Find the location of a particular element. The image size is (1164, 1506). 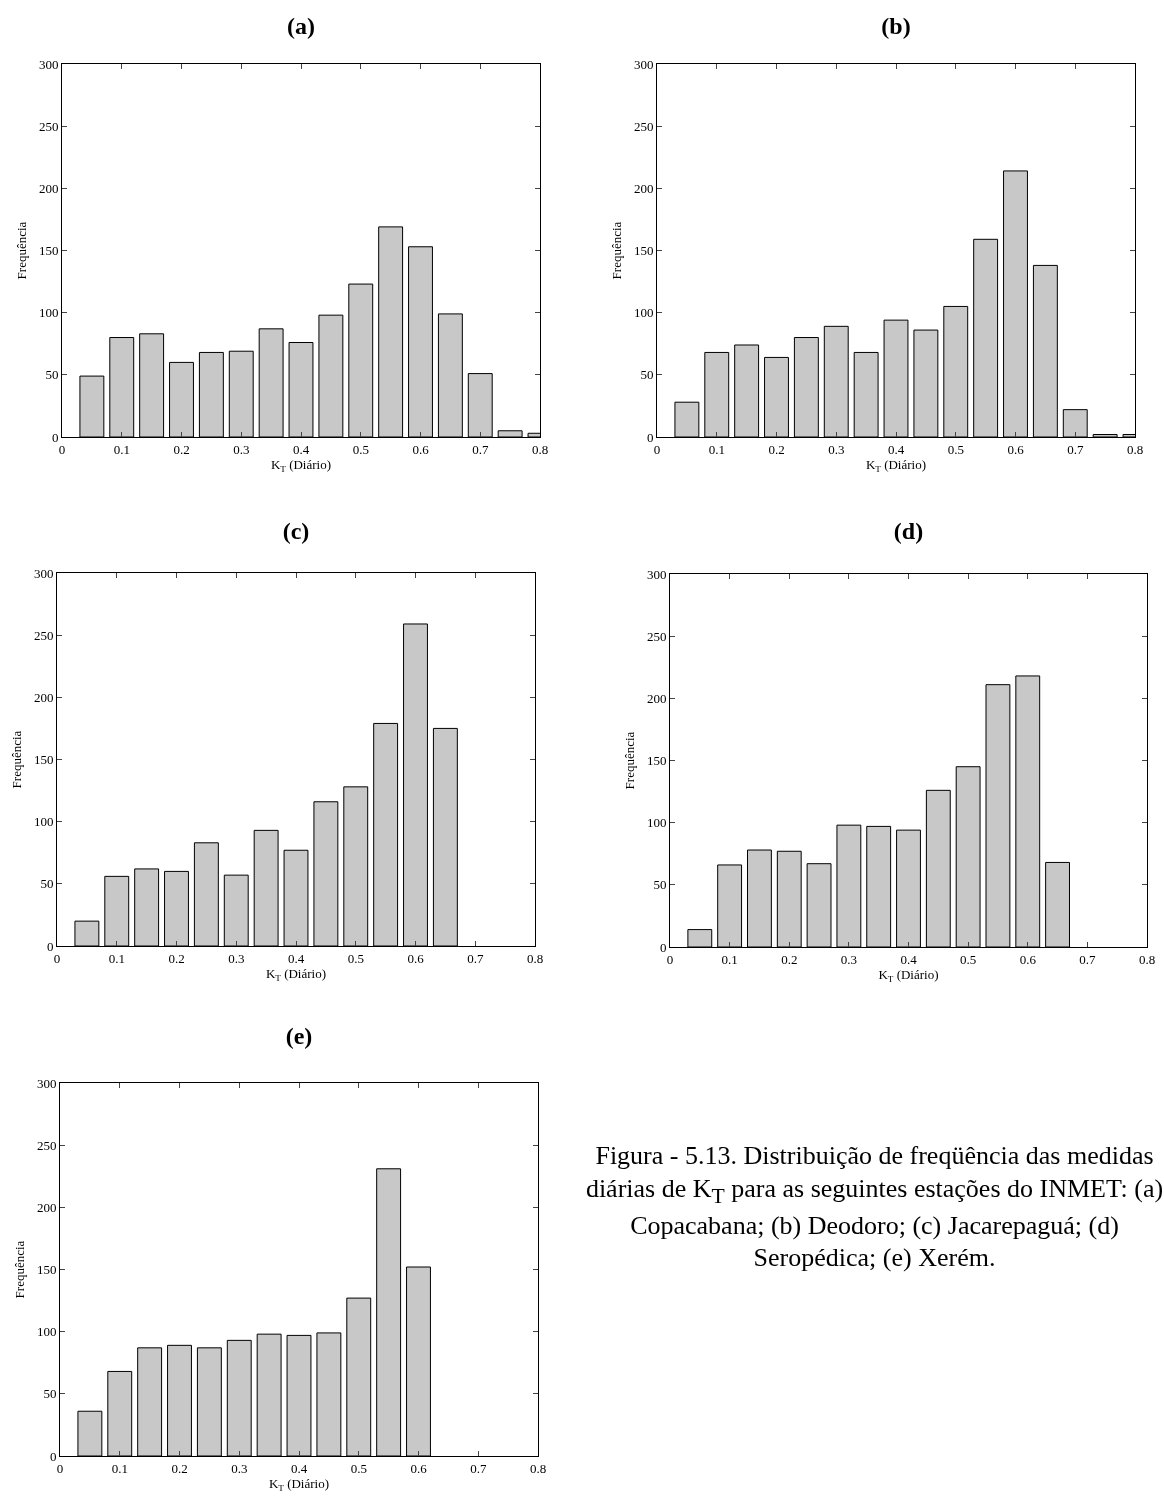

chart-title: (a) is located at coordinates (301, 26).